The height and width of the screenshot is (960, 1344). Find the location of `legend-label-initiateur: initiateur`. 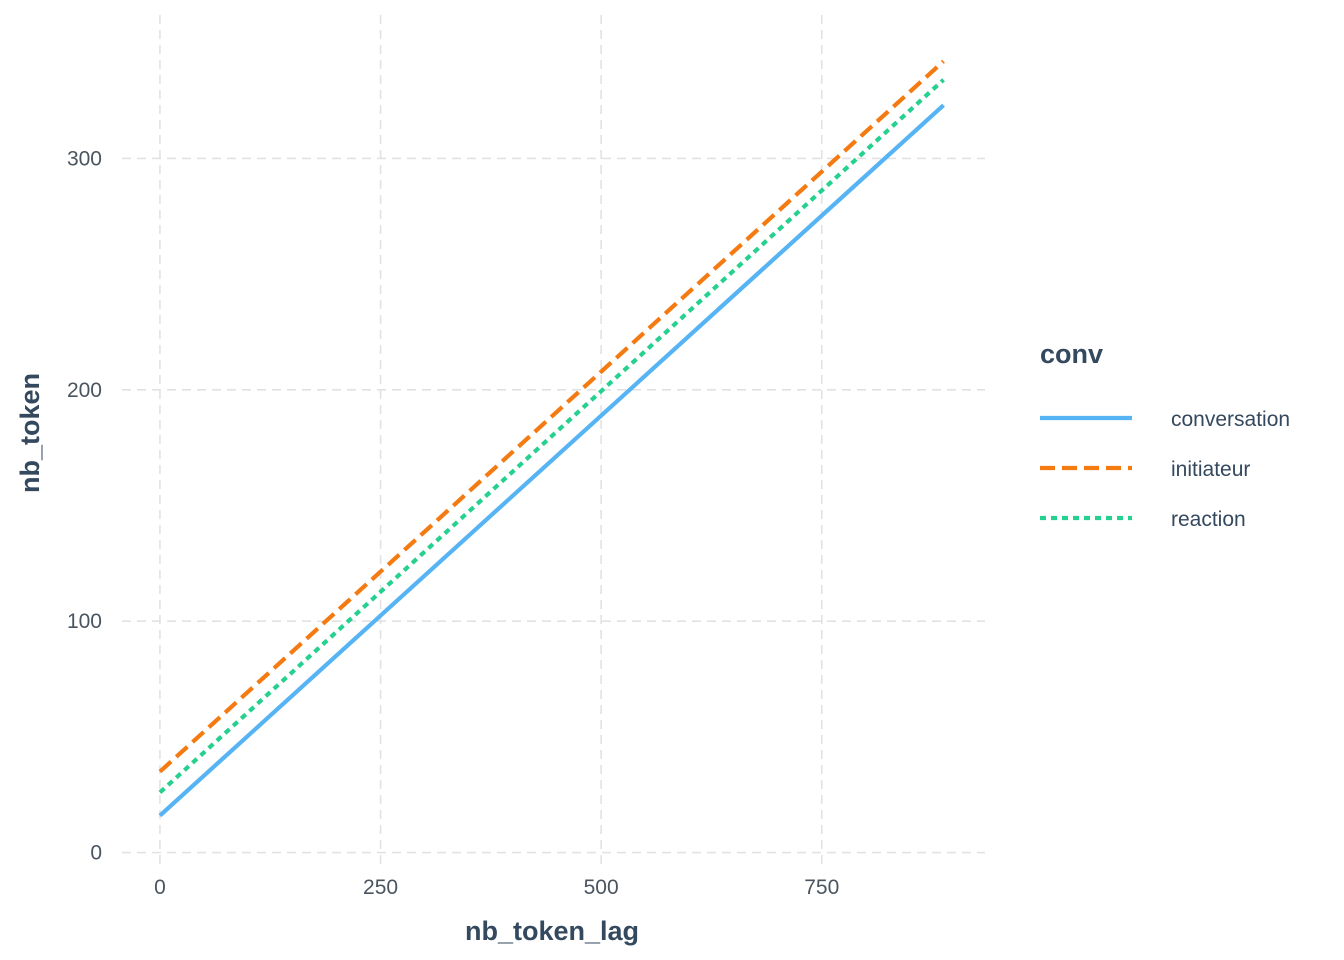

legend-label-initiateur: initiateur is located at coordinates (1210, 469).